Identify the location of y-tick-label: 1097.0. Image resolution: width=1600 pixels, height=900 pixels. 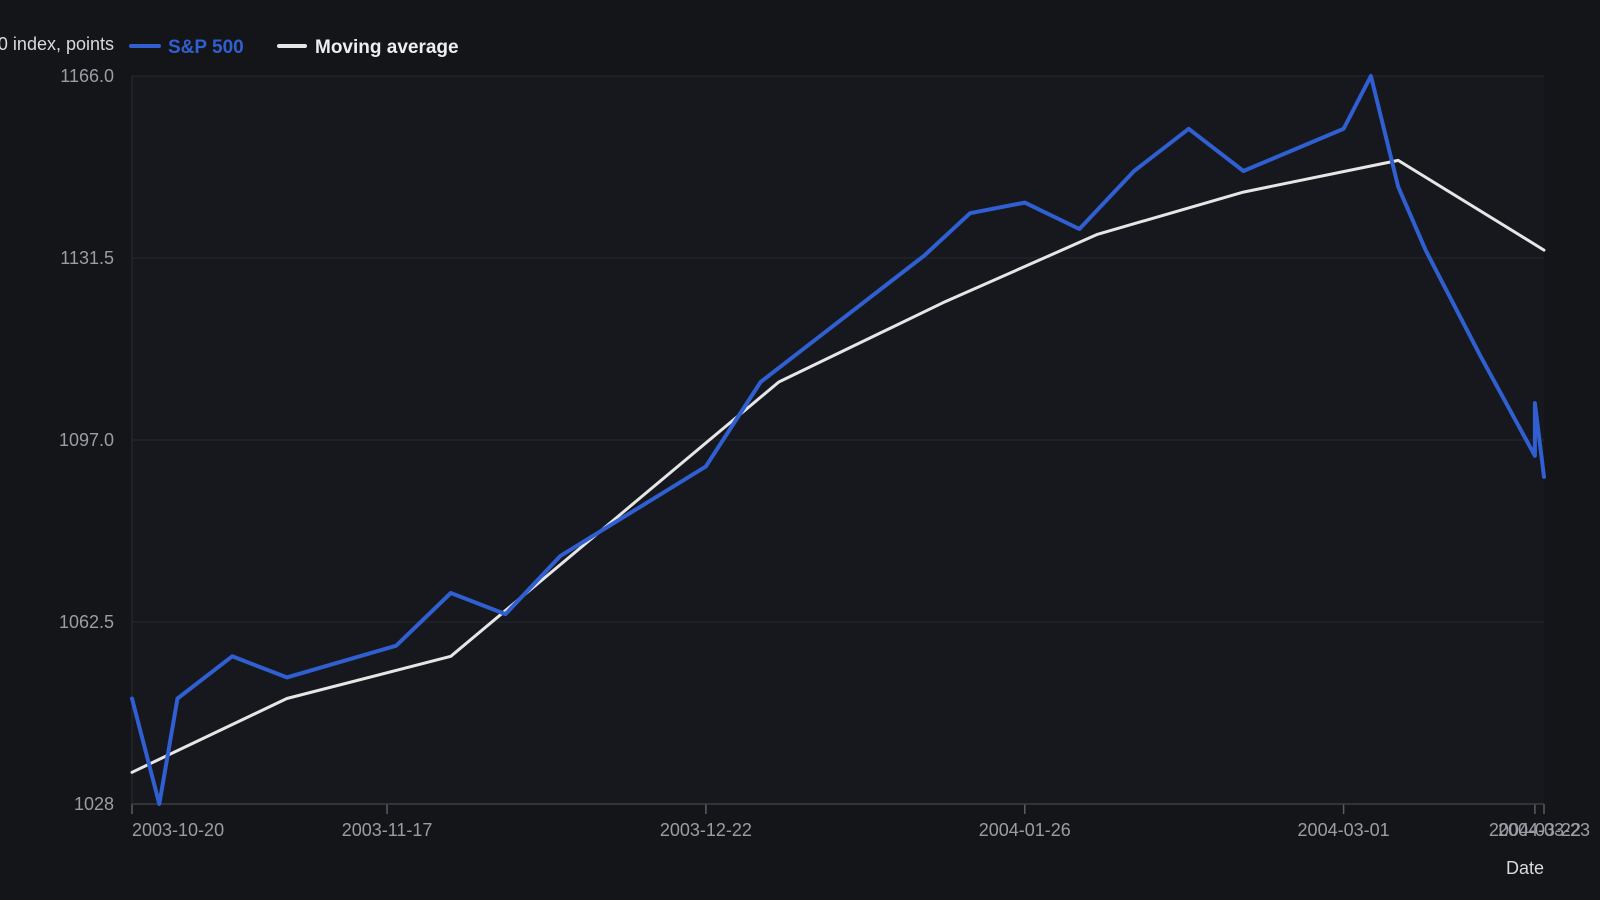
(86, 440).